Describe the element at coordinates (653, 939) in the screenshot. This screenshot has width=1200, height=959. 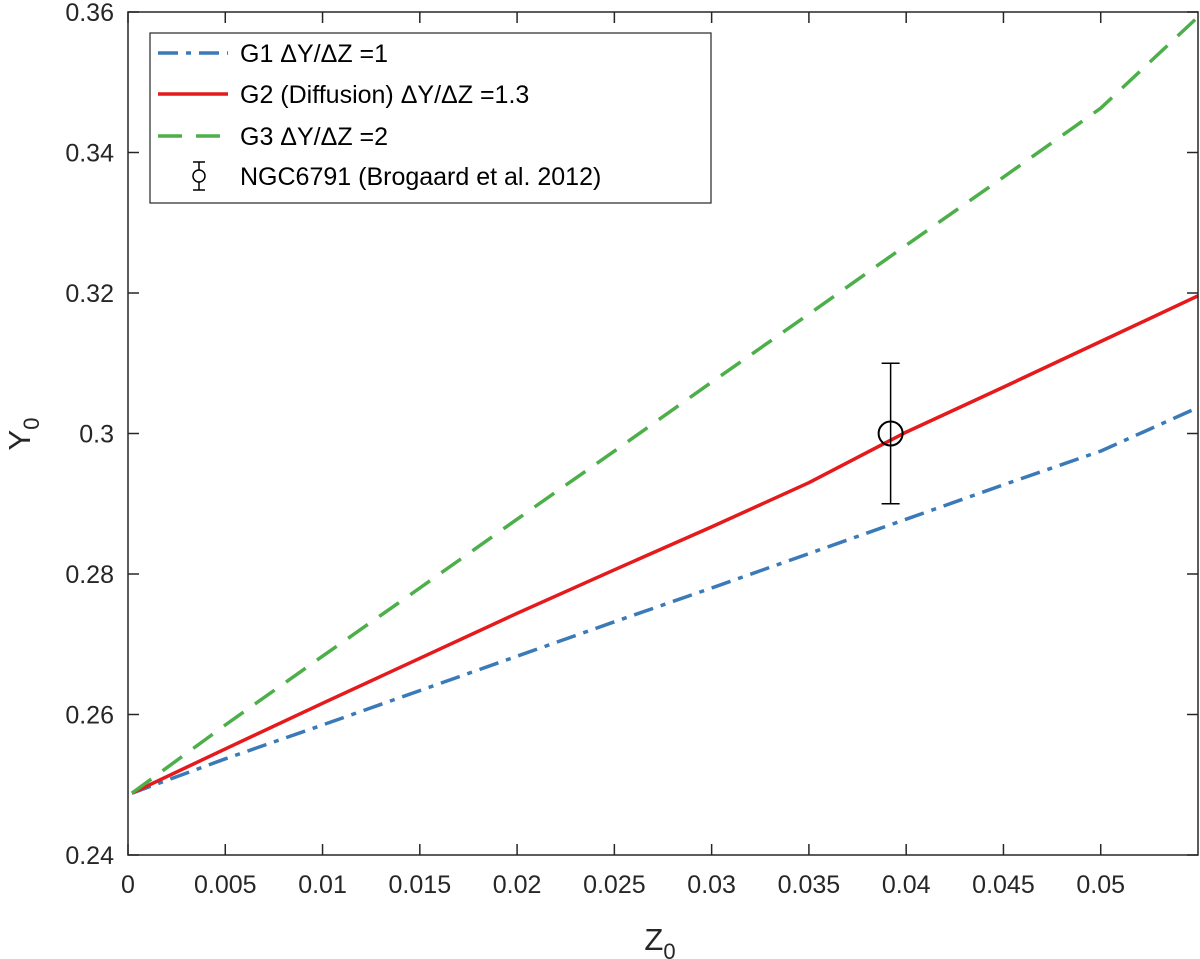
I see `x-axis-label-main: Z` at that location.